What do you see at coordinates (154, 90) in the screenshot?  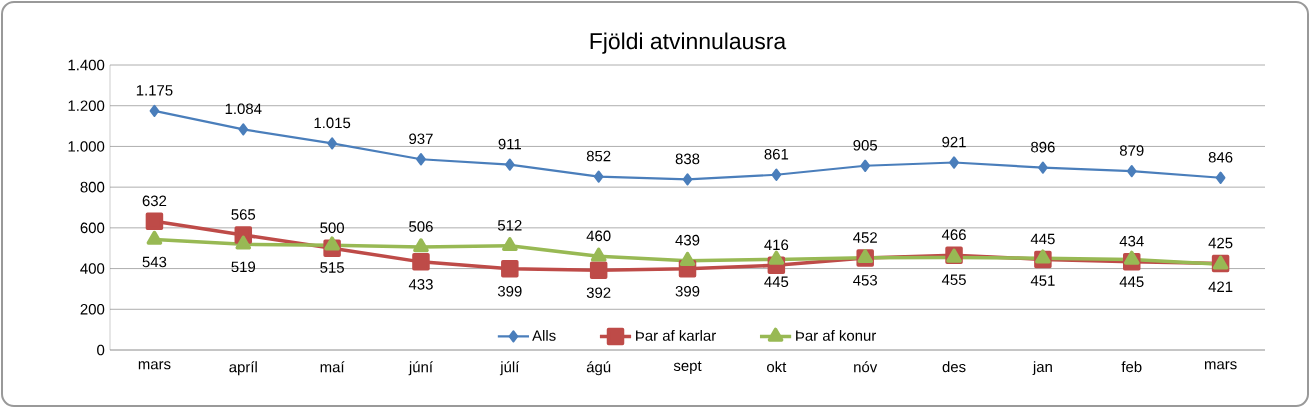 I see `data-label: 1.175` at bounding box center [154, 90].